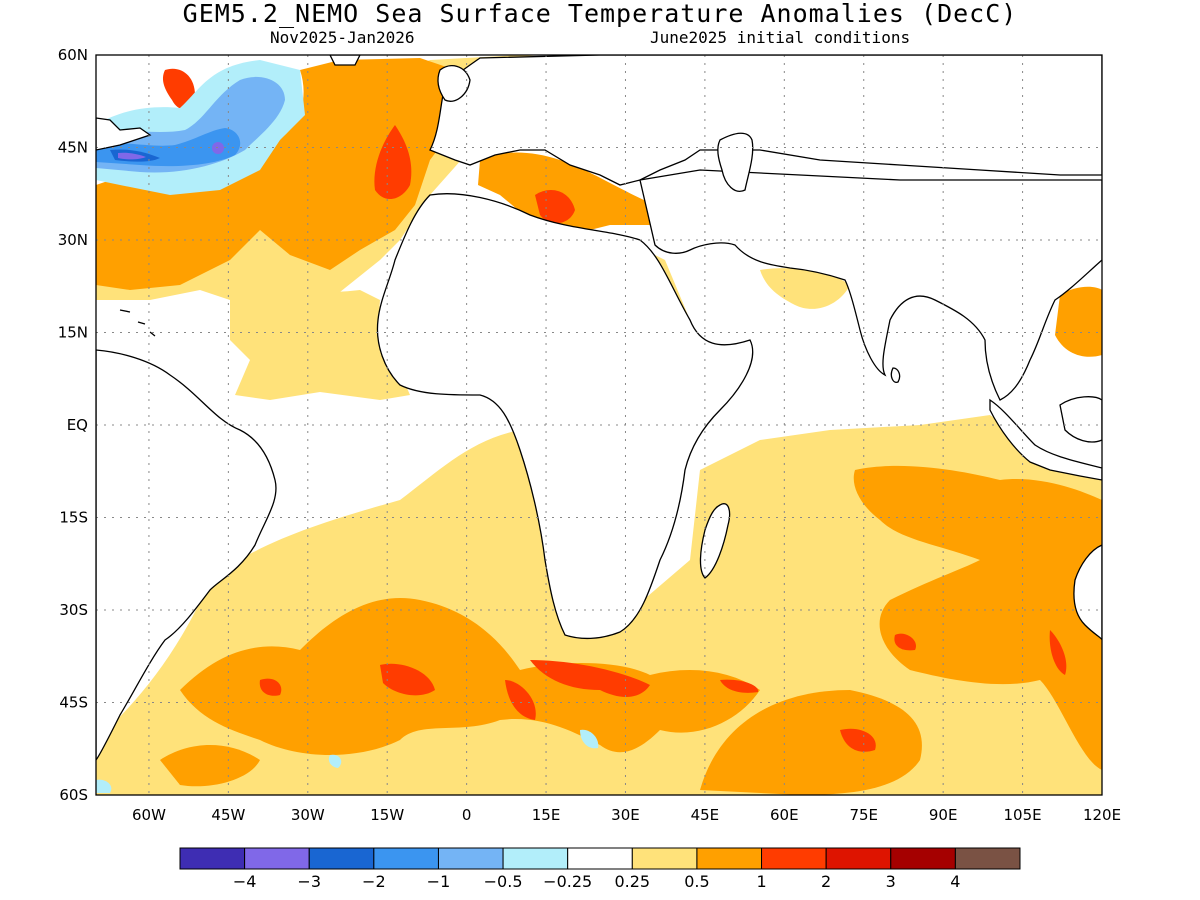 The image size is (1200, 900). Describe the element at coordinates (467, 815) in the screenshot. I see `lon-tick-label: 0` at that location.